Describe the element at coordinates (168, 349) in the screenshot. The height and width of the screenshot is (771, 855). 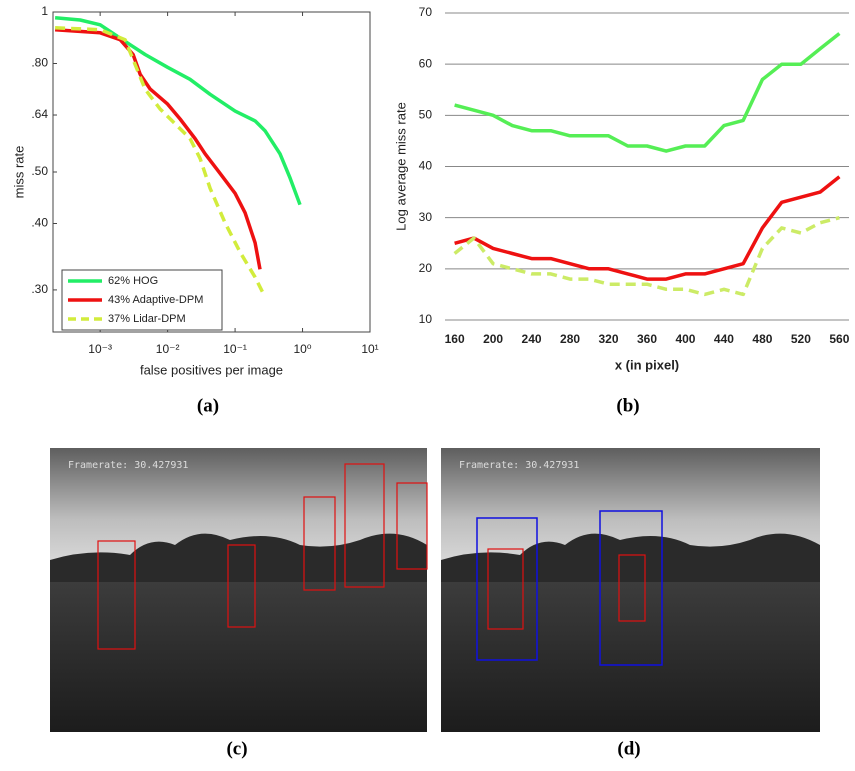
I see `x-tick-label: 10⁻²` at that location.